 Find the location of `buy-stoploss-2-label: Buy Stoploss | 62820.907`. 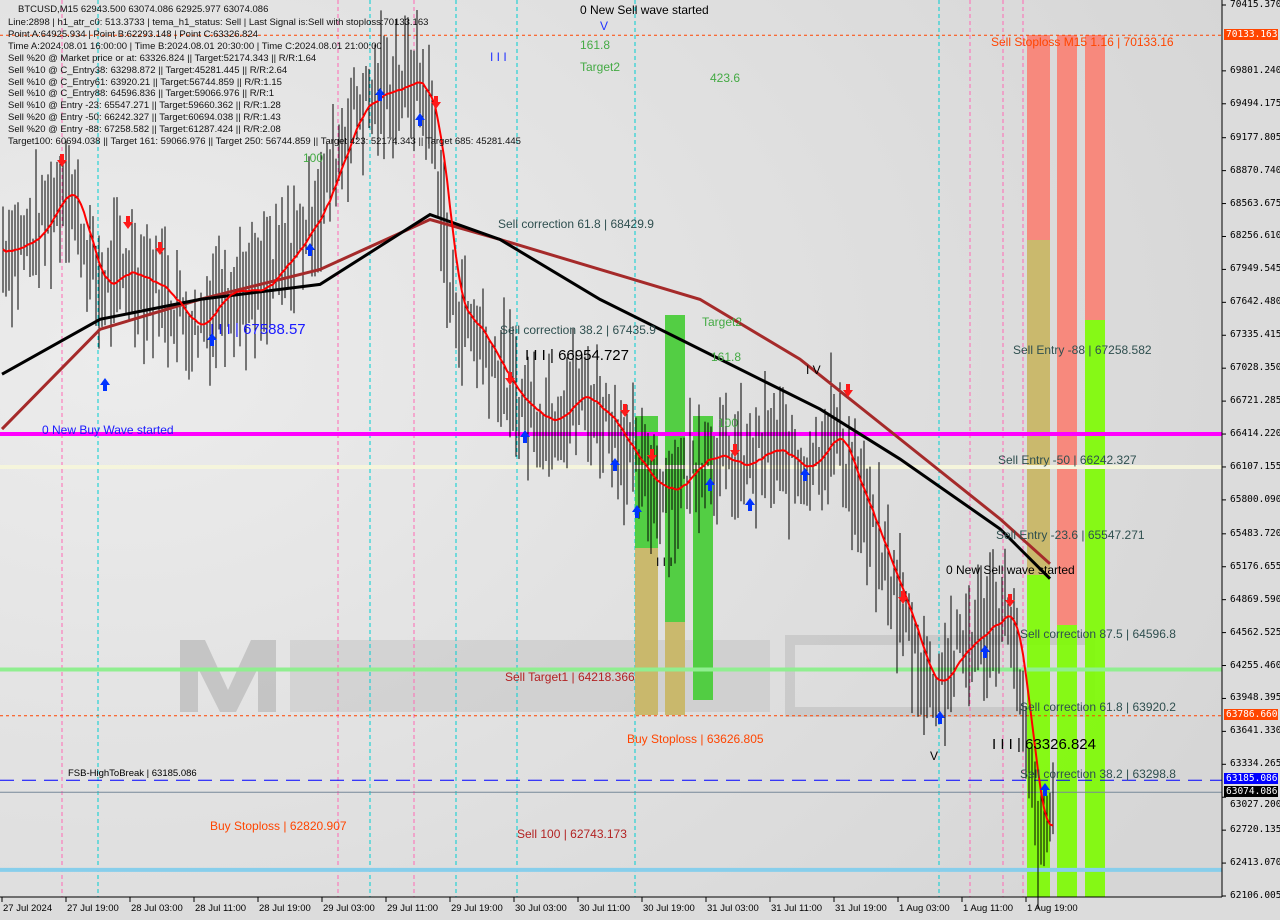

buy-stoploss-2-label: Buy Stoploss | 62820.907 is located at coordinates (278, 826).